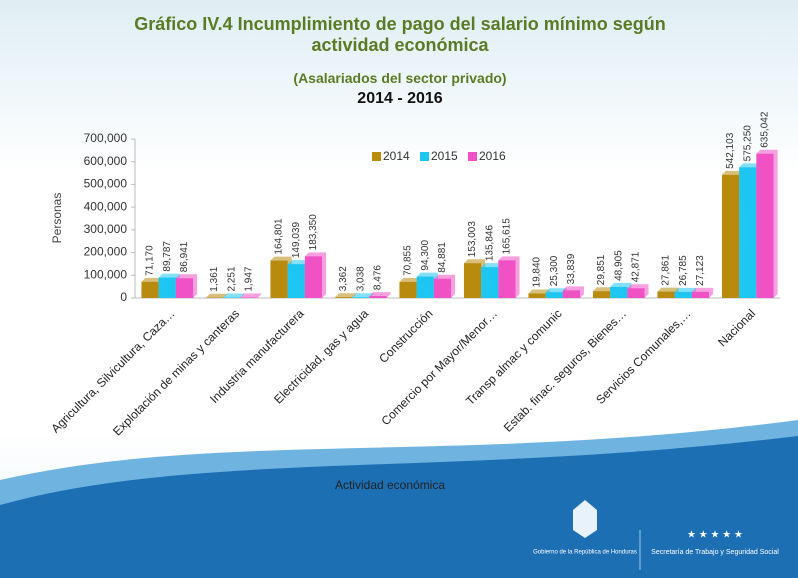 This screenshot has height=578, width=798. Describe the element at coordinates (378, 277) in the screenshot. I see `value-label: 8,476` at that location.